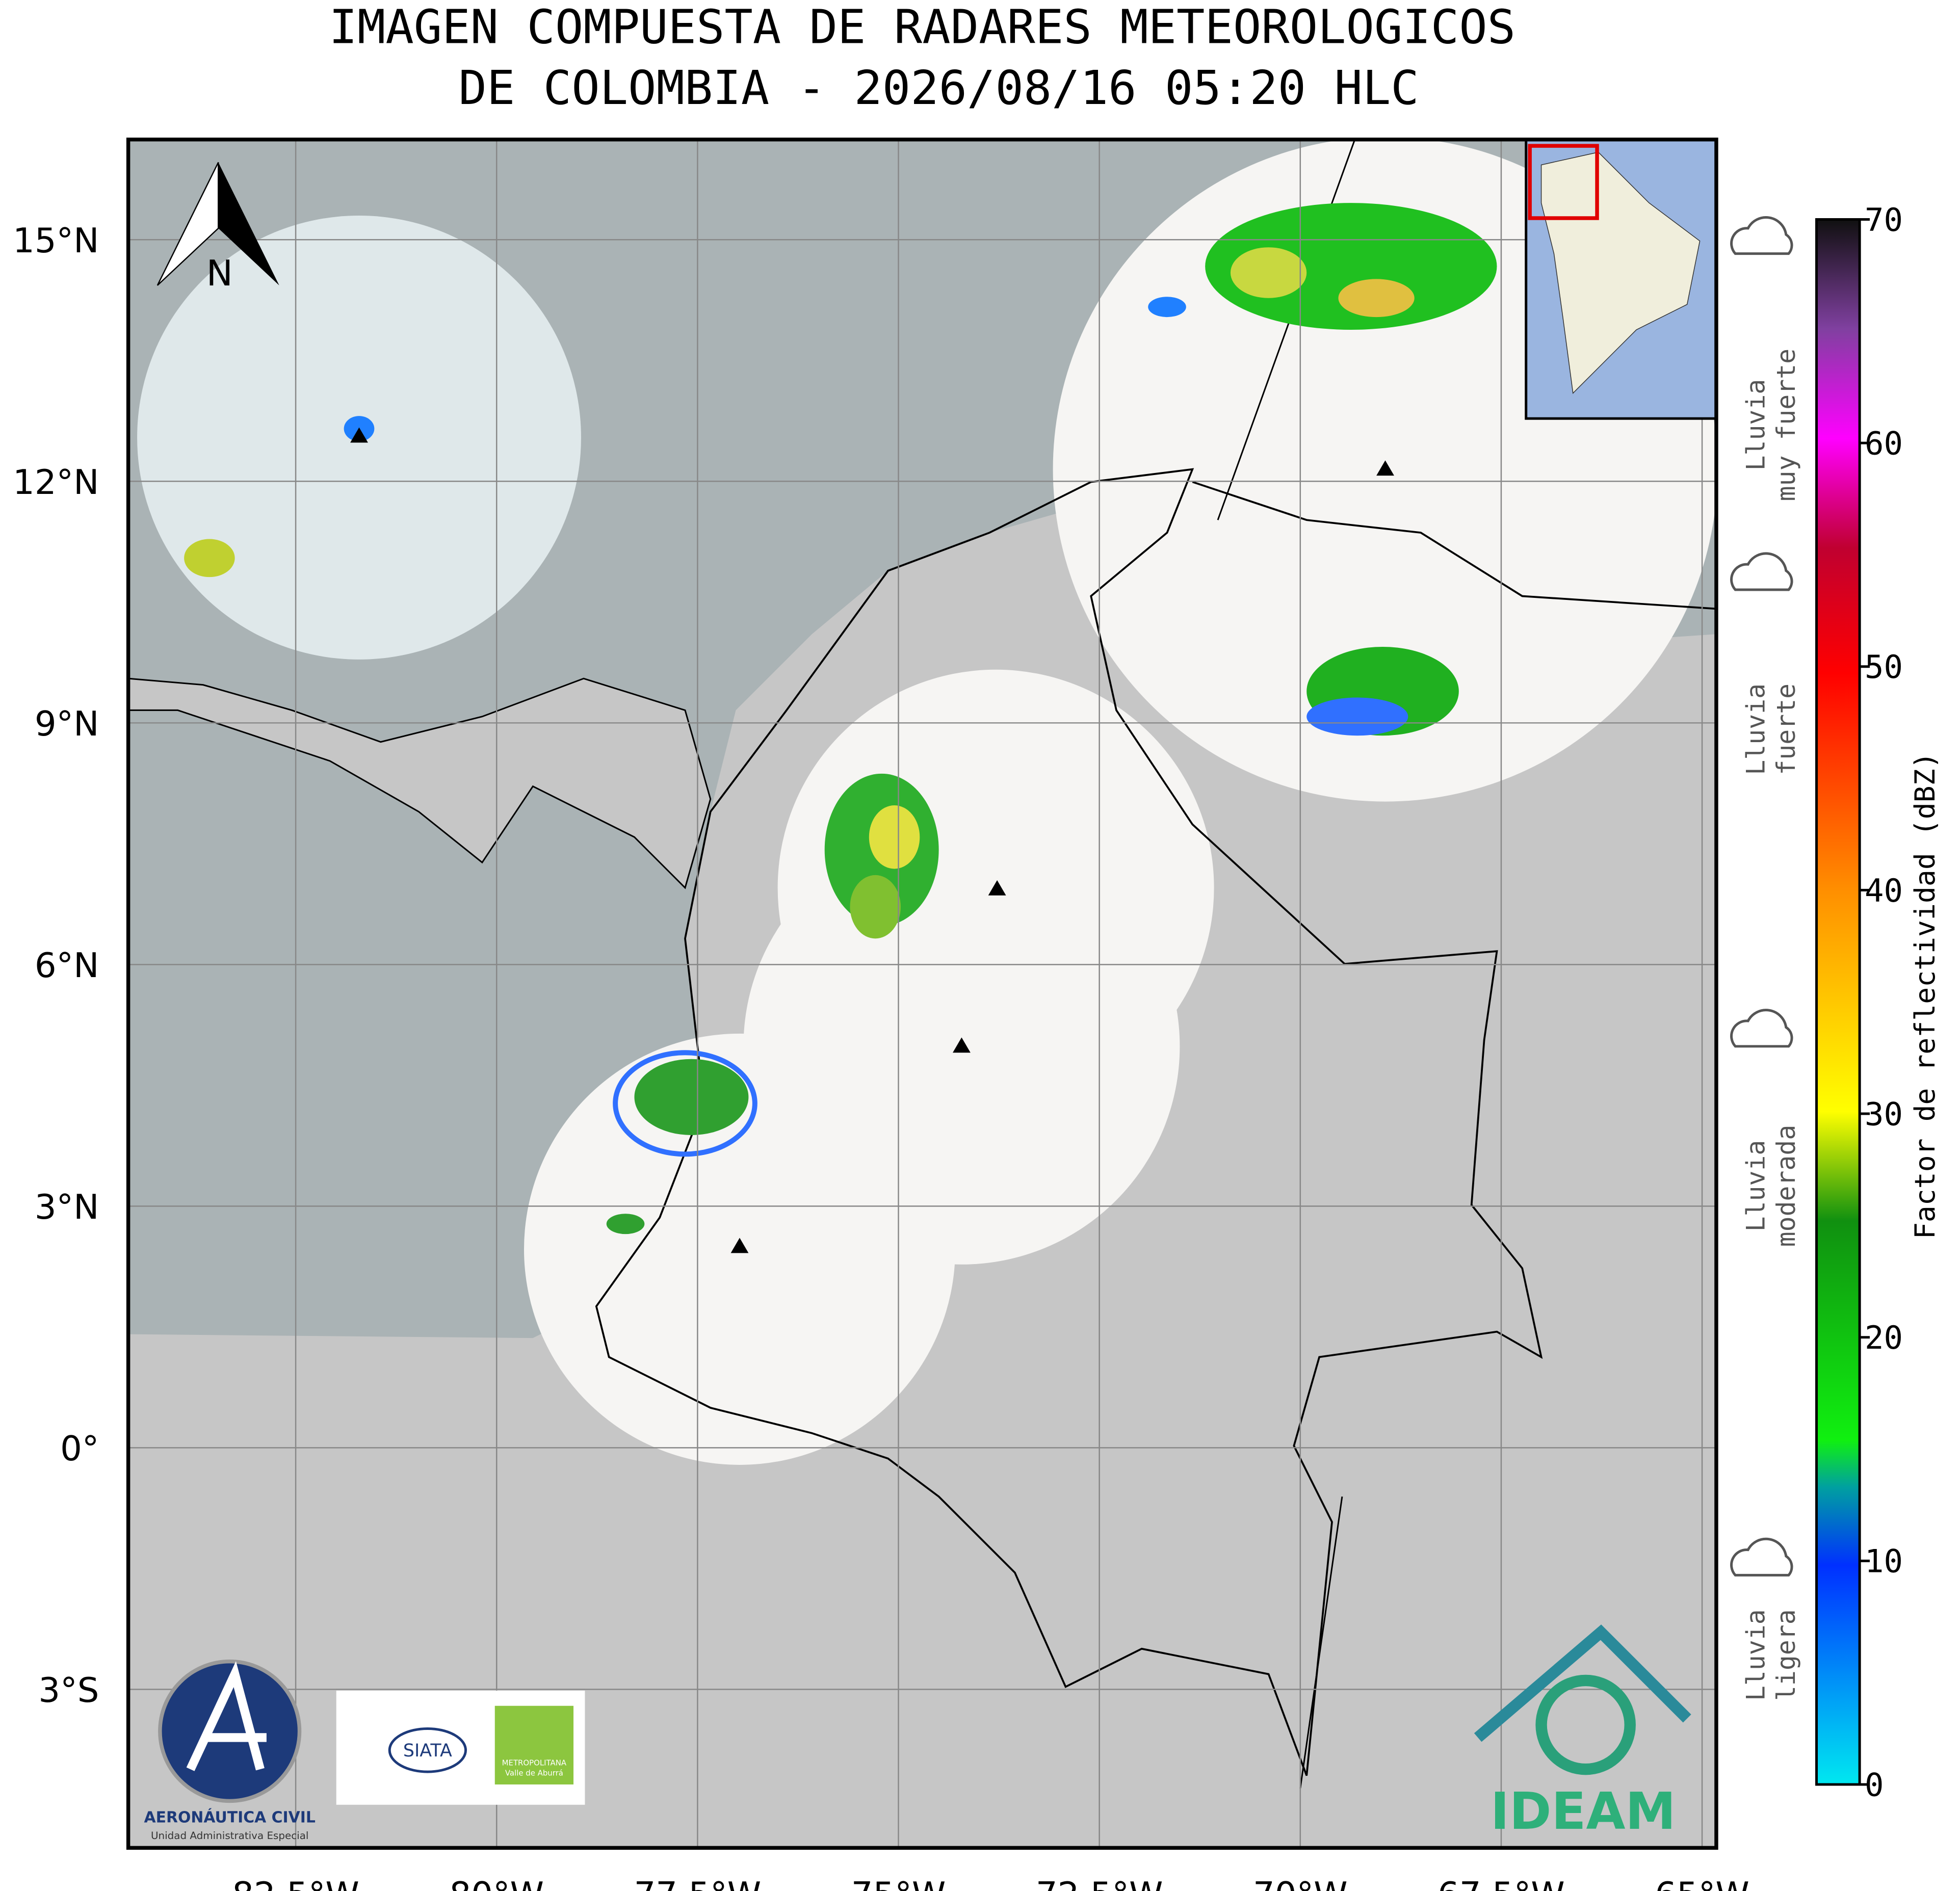 The width and height of the screenshot is (1960, 1891). I want to click on rain-category: Lluvia moderada, so click(1771, 1186).